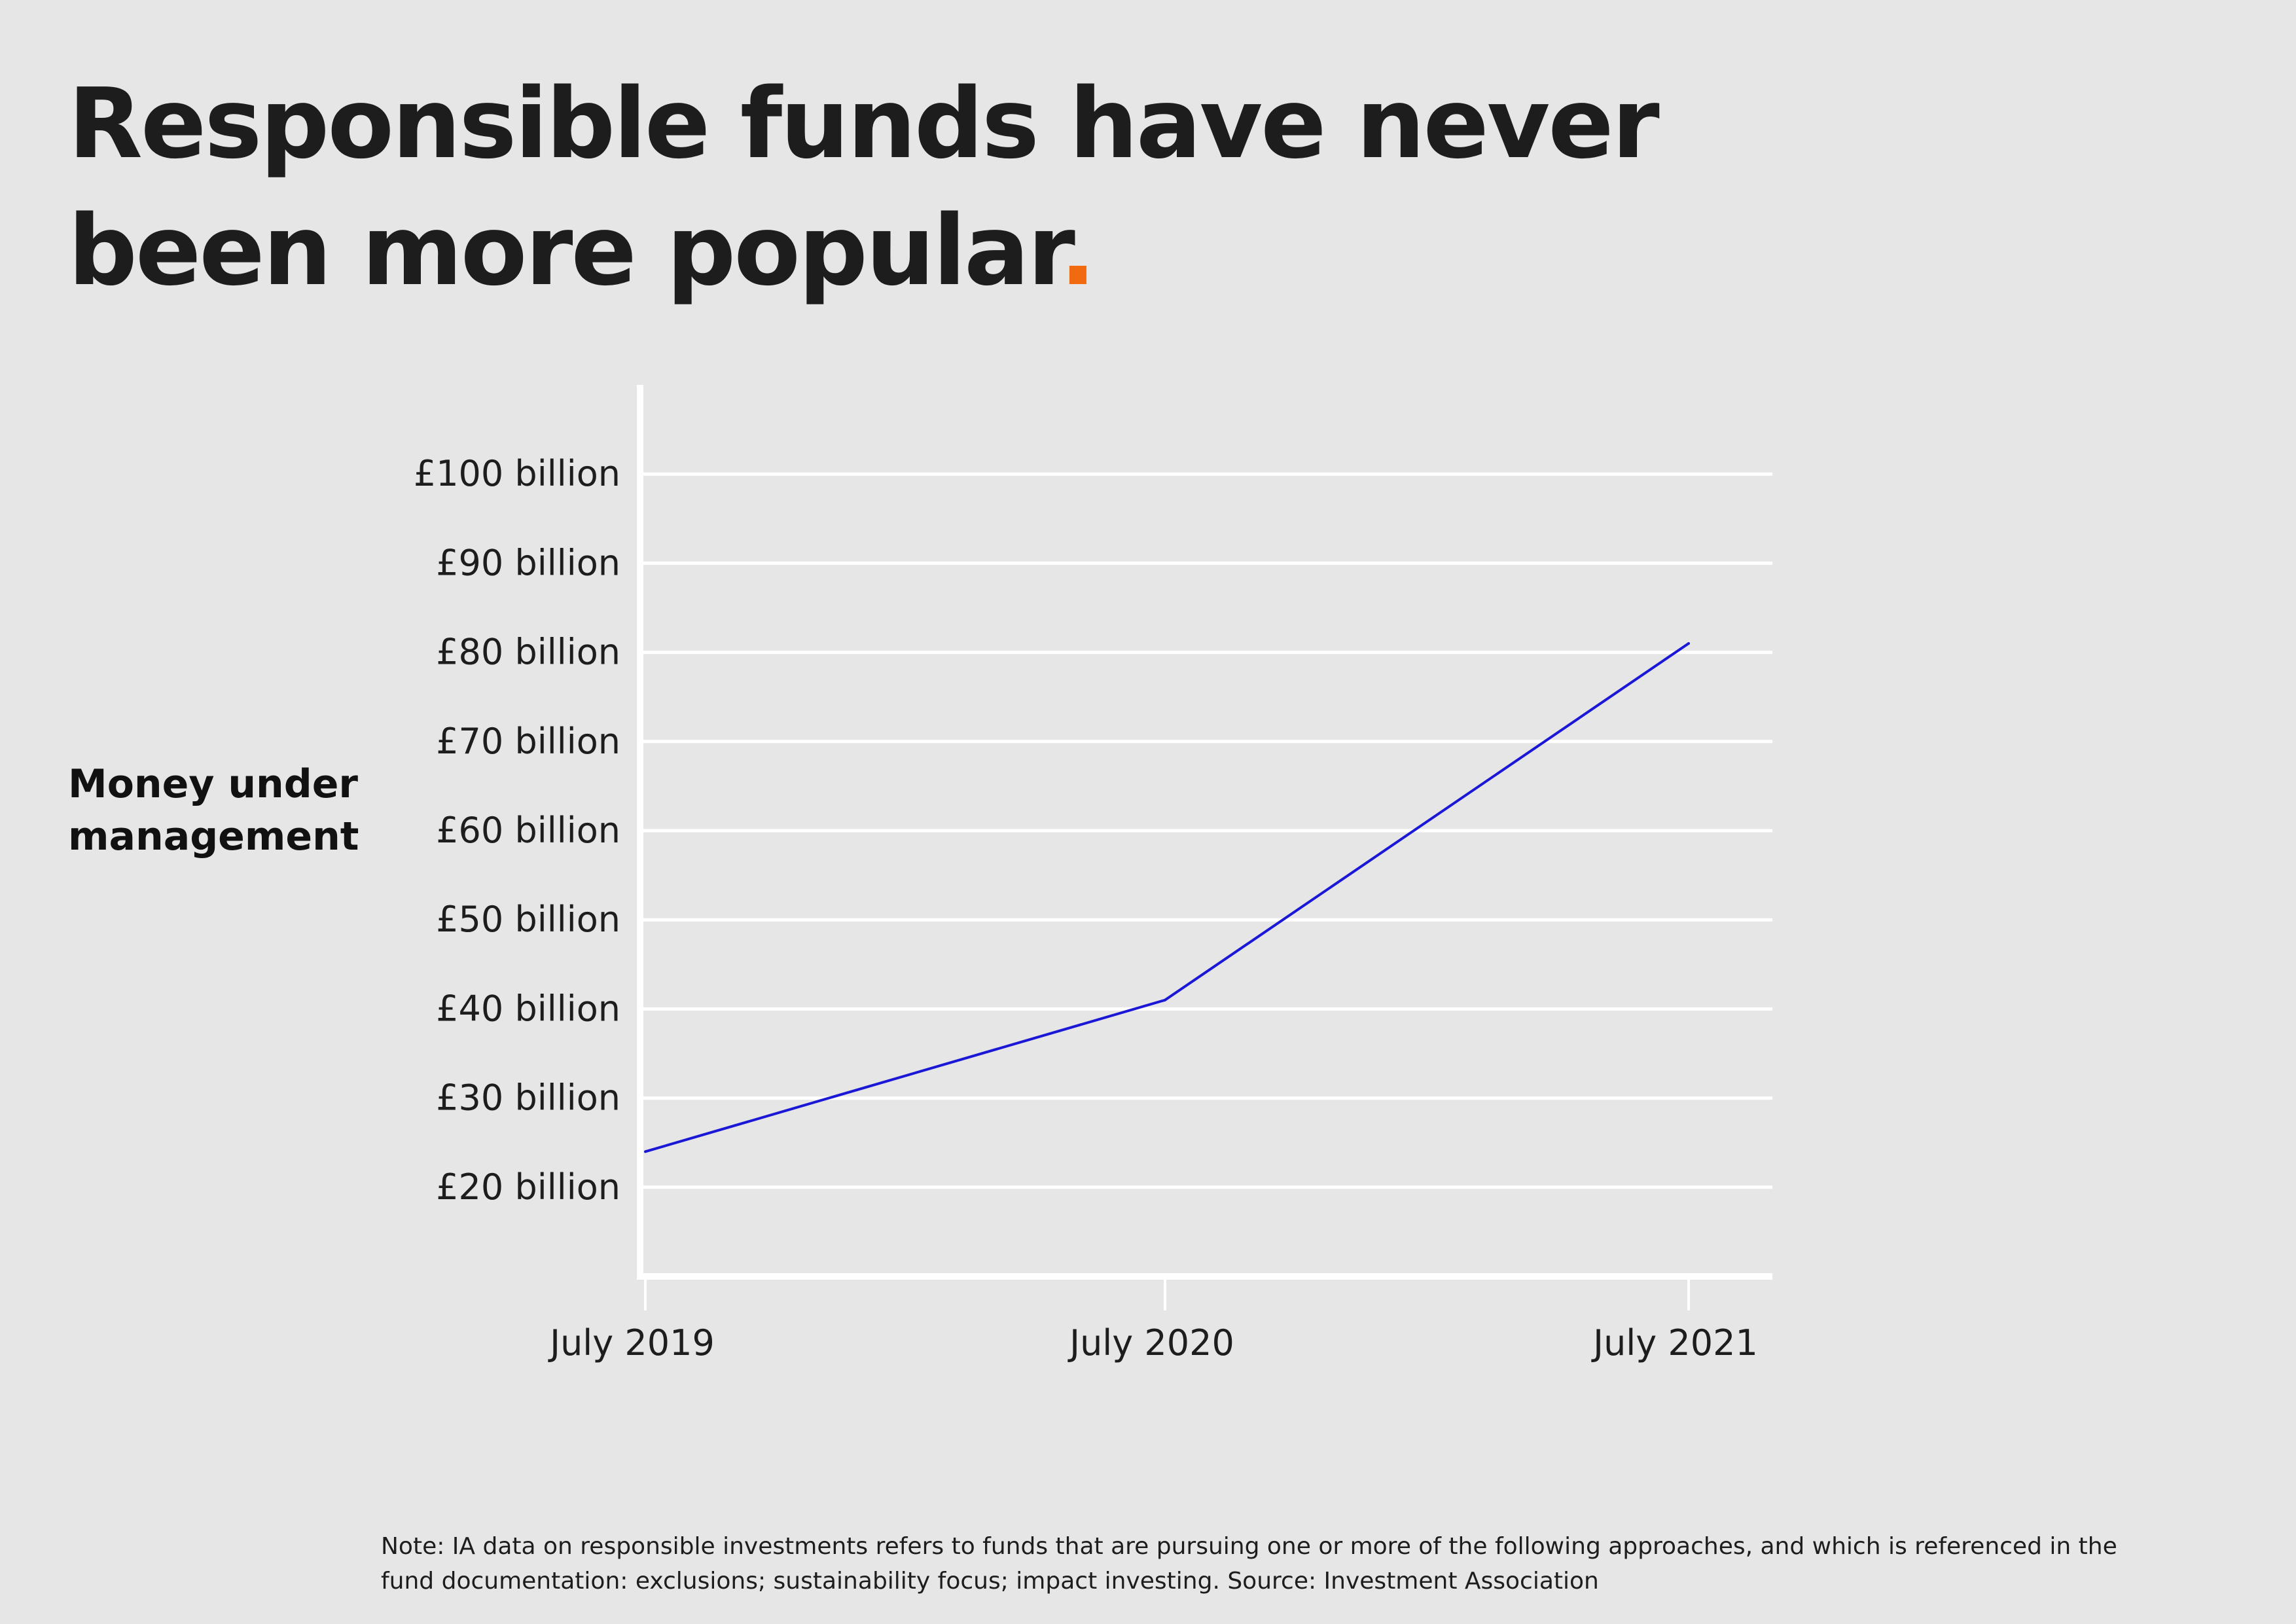 The height and width of the screenshot is (1624, 2296). What do you see at coordinates (528, 1187) in the screenshot?
I see `y-tick-label: £20 billion` at bounding box center [528, 1187].